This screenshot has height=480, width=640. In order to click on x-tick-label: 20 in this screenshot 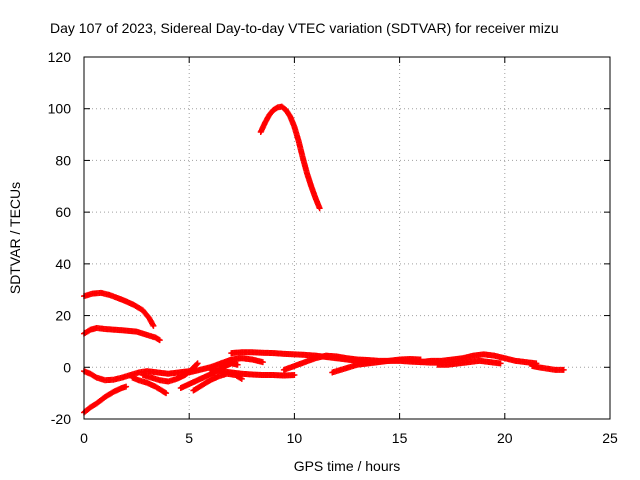, I will do `click(505, 438)`.